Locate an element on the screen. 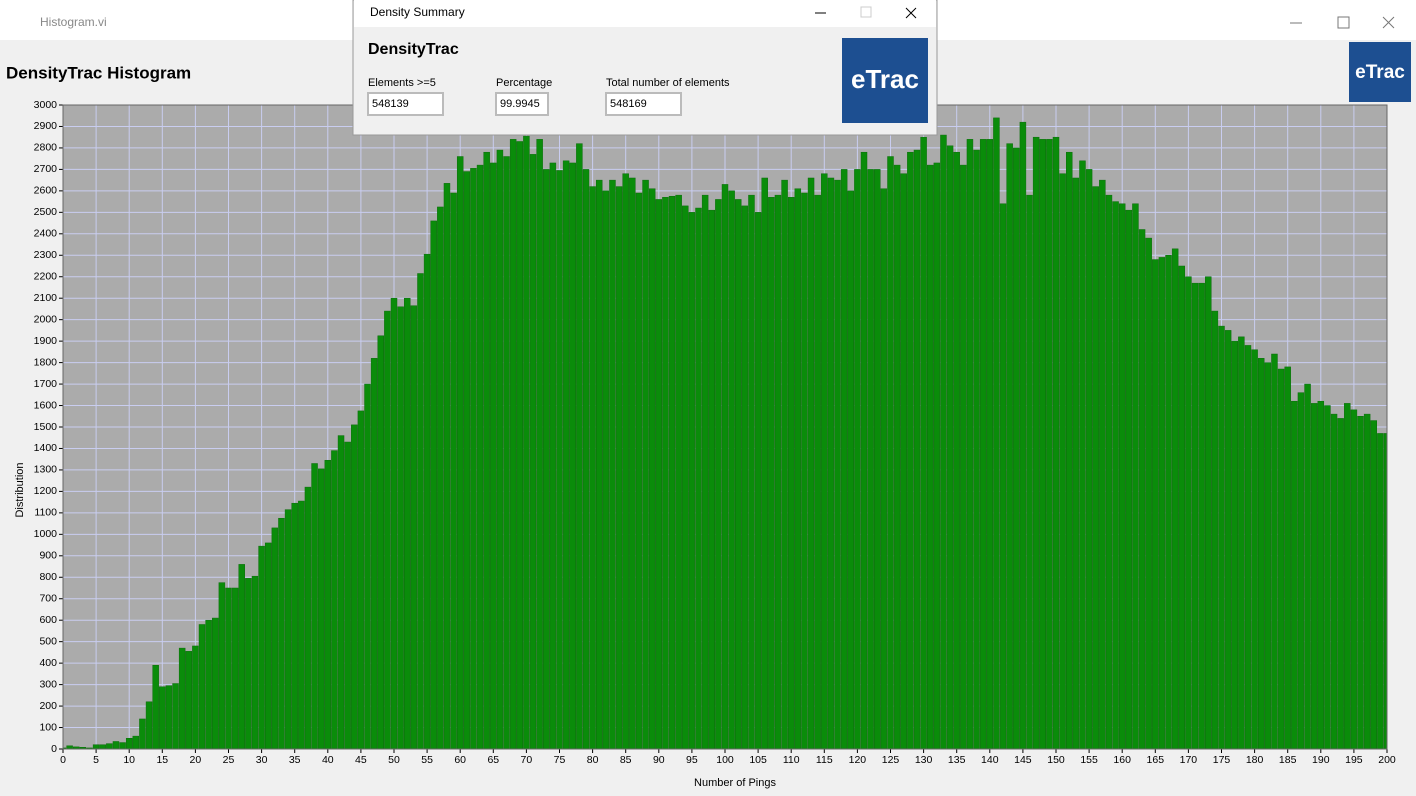 The image size is (1416, 796). x-tick-label: 115 is located at coordinates (824, 760).